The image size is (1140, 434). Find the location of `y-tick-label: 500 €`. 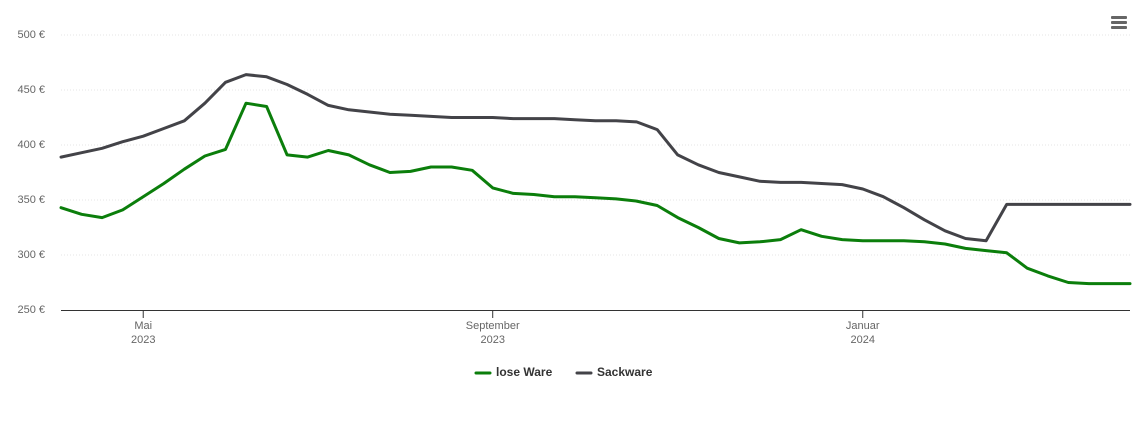

y-tick-label: 500 € is located at coordinates (31, 35).